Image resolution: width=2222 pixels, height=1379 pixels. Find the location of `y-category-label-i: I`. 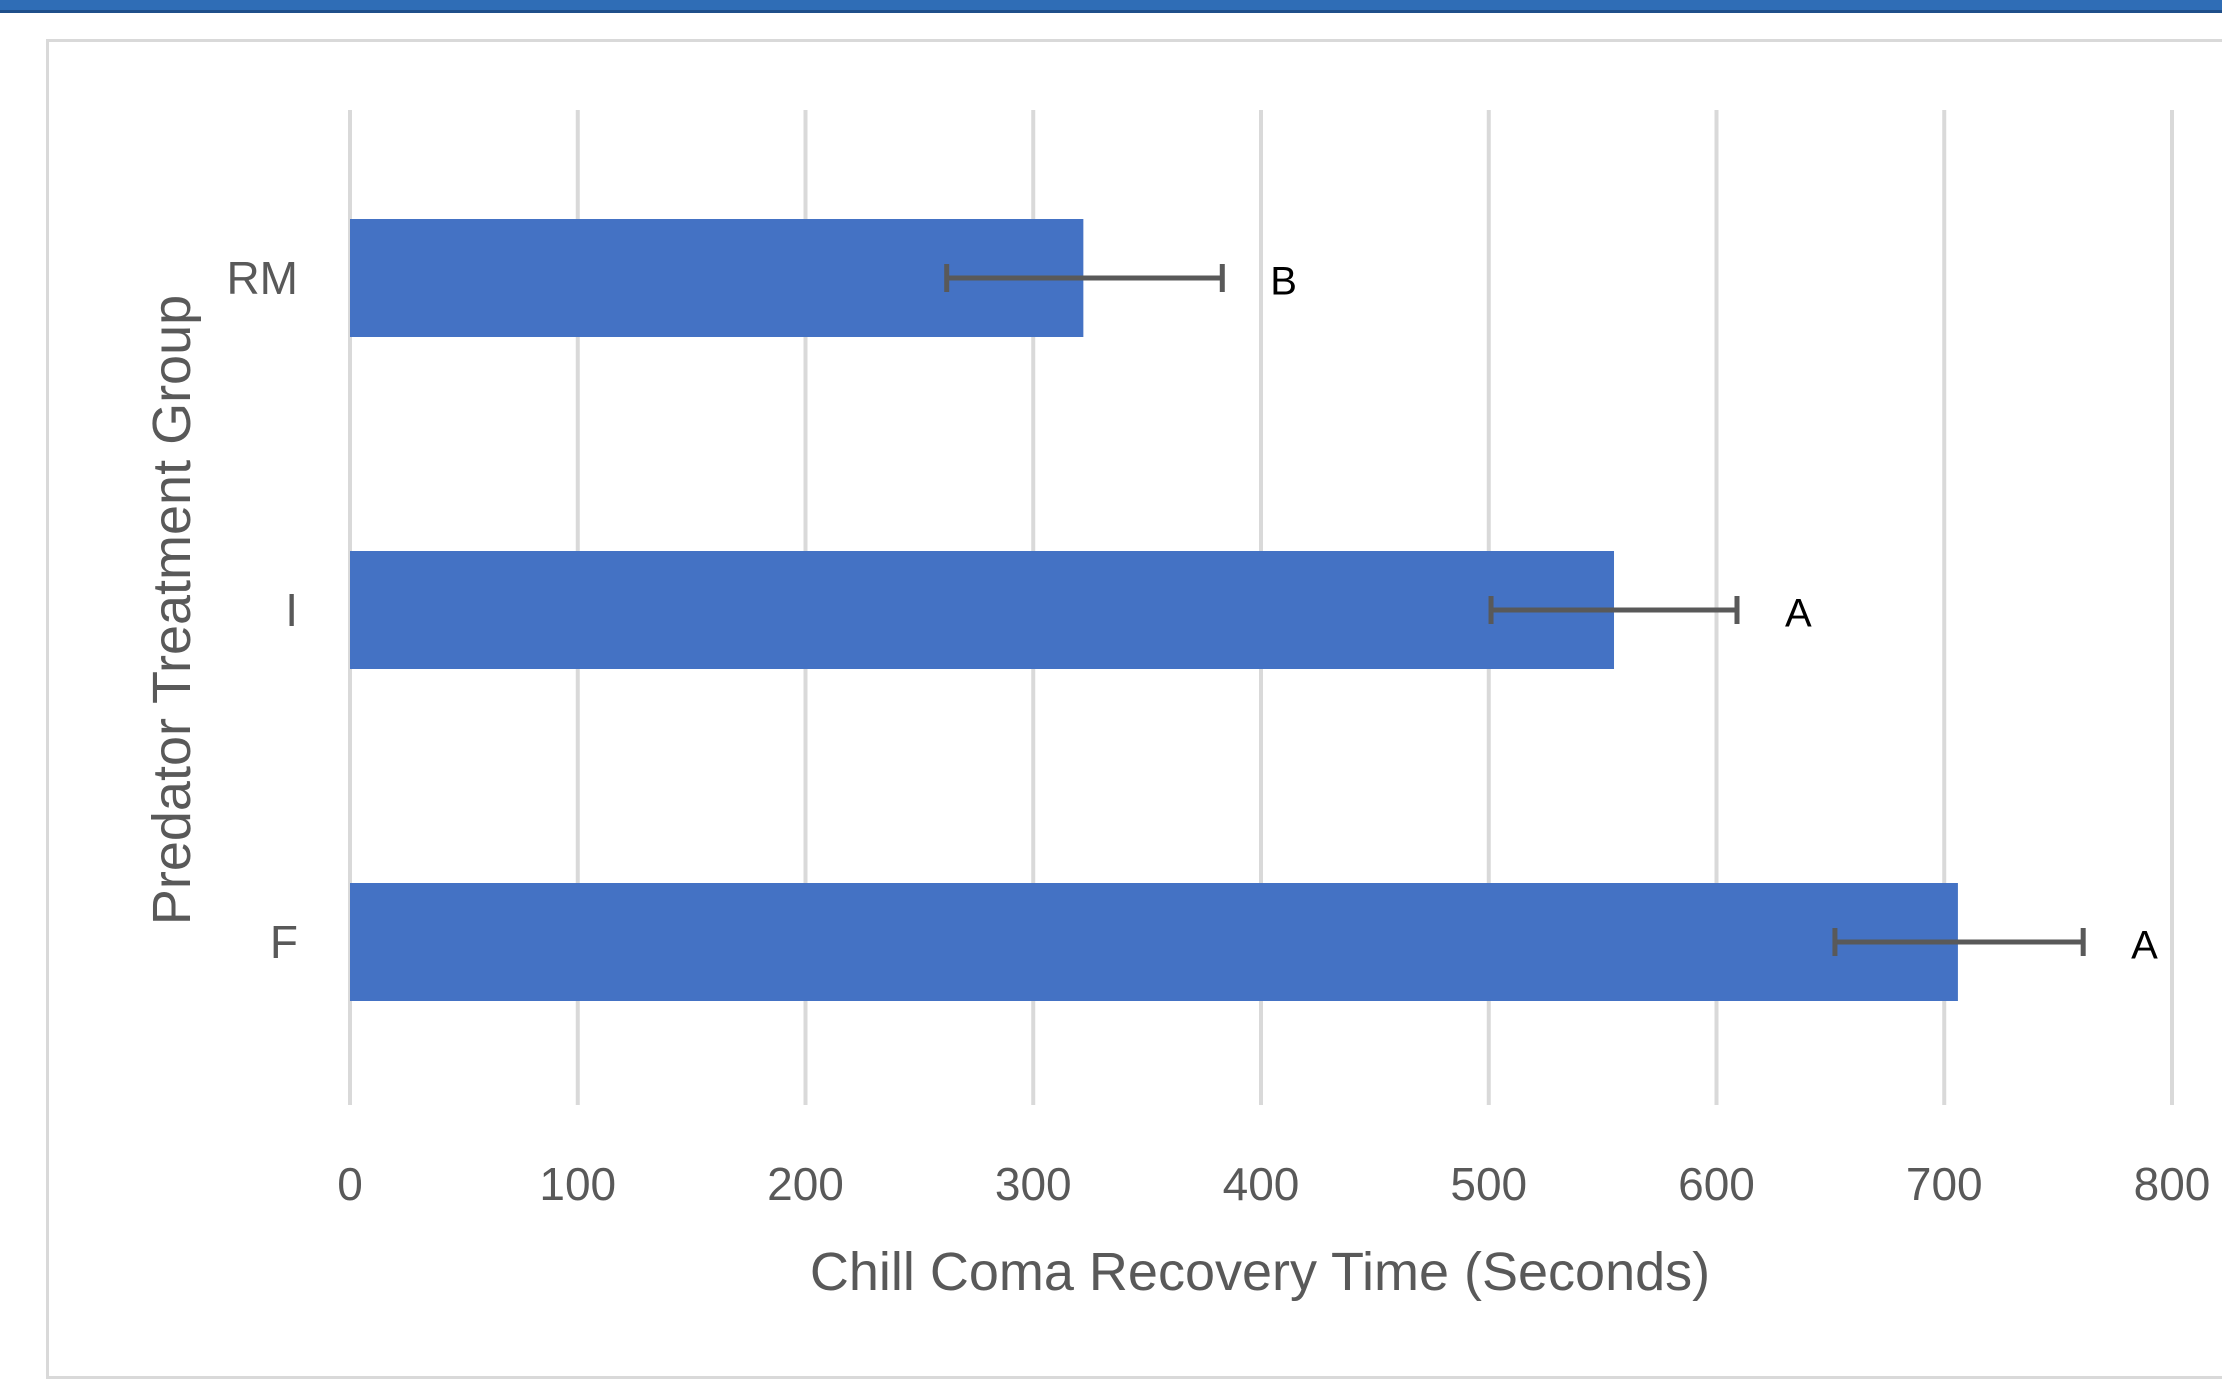

y-category-label-i: I is located at coordinates (291, 610).